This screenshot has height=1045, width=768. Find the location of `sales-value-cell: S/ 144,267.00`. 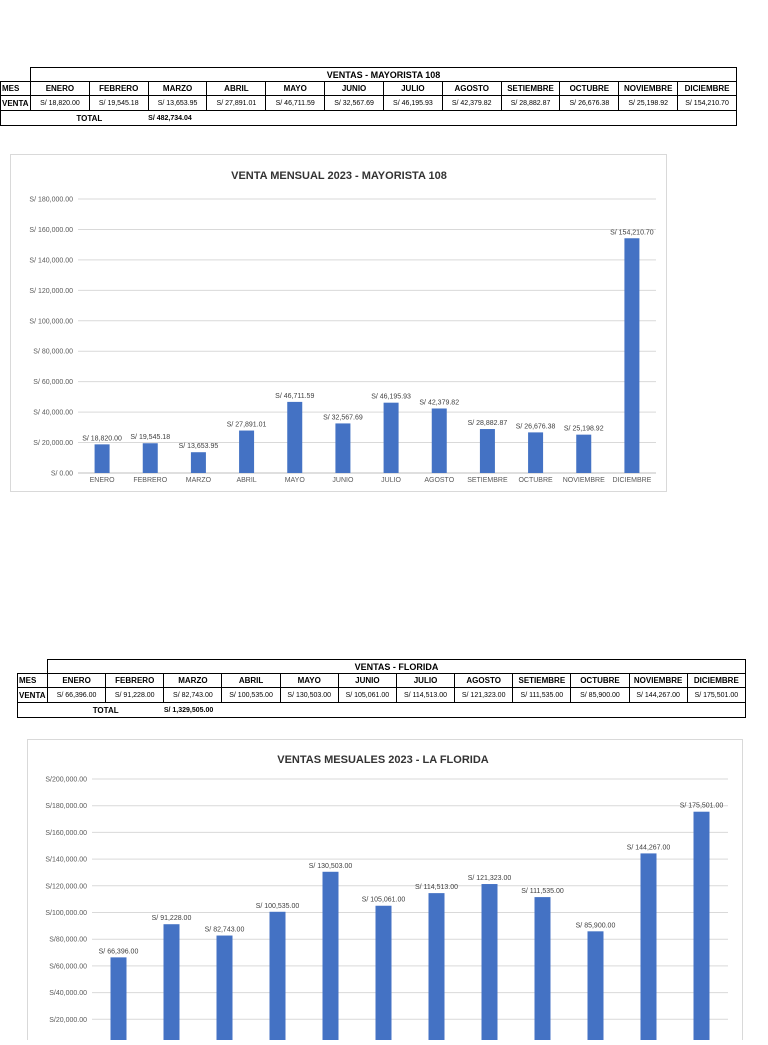

sales-value-cell: S/ 144,267.00 is located at coordinates (658, 695).